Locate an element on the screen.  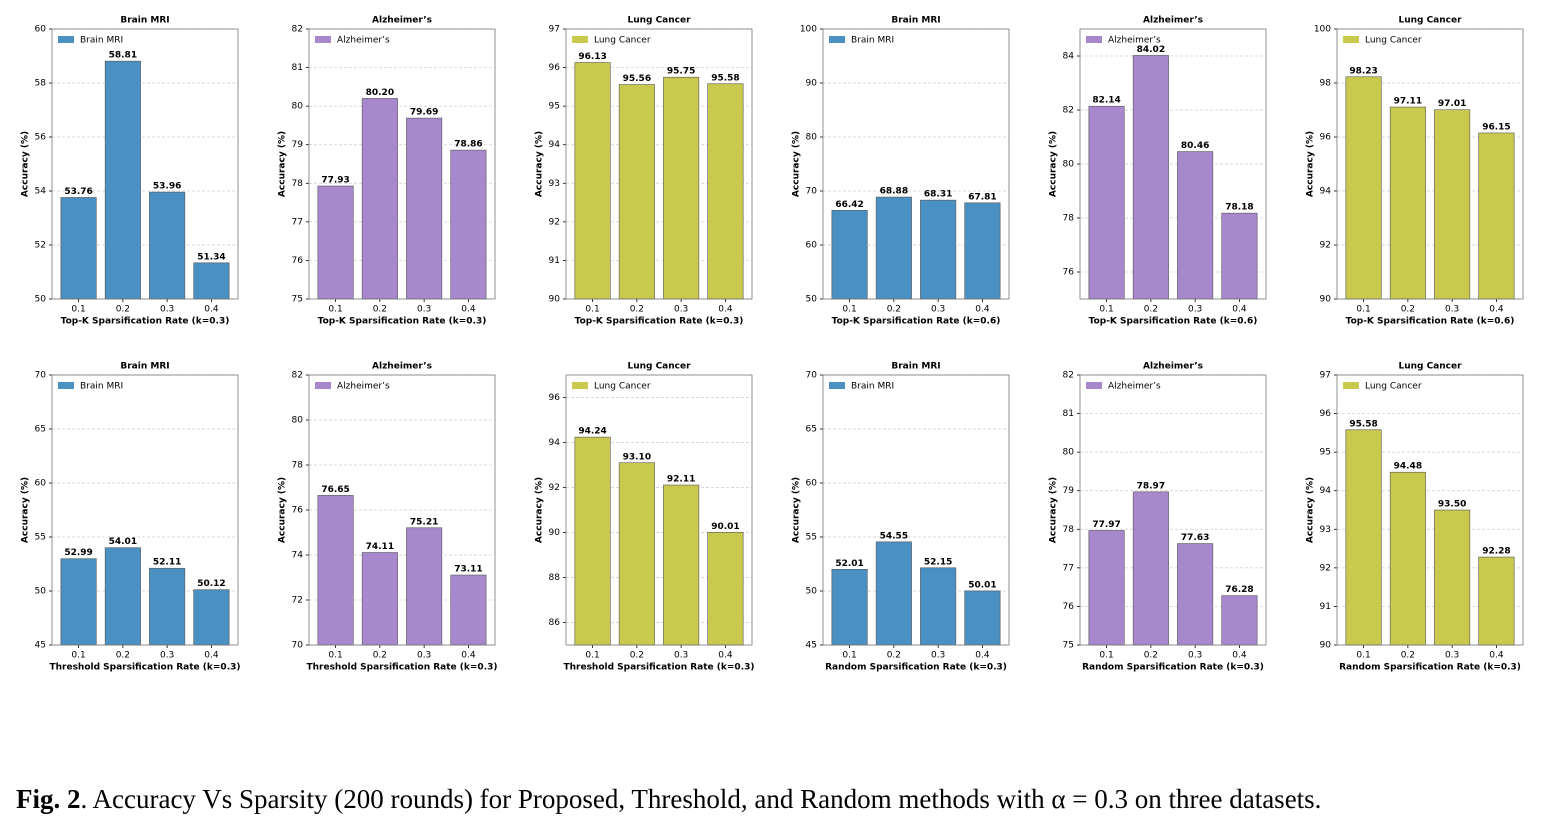
y-tick-label: 79 is located at coordinates (1069, 491).